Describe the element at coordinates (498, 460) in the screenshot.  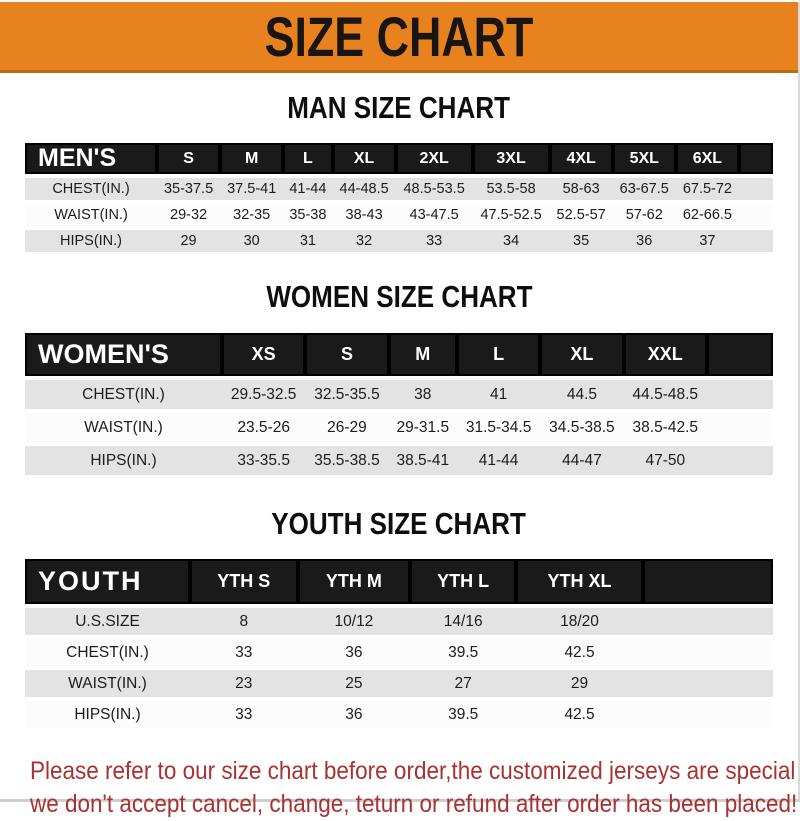
I see `size-value-cell: 41-44` at that location.